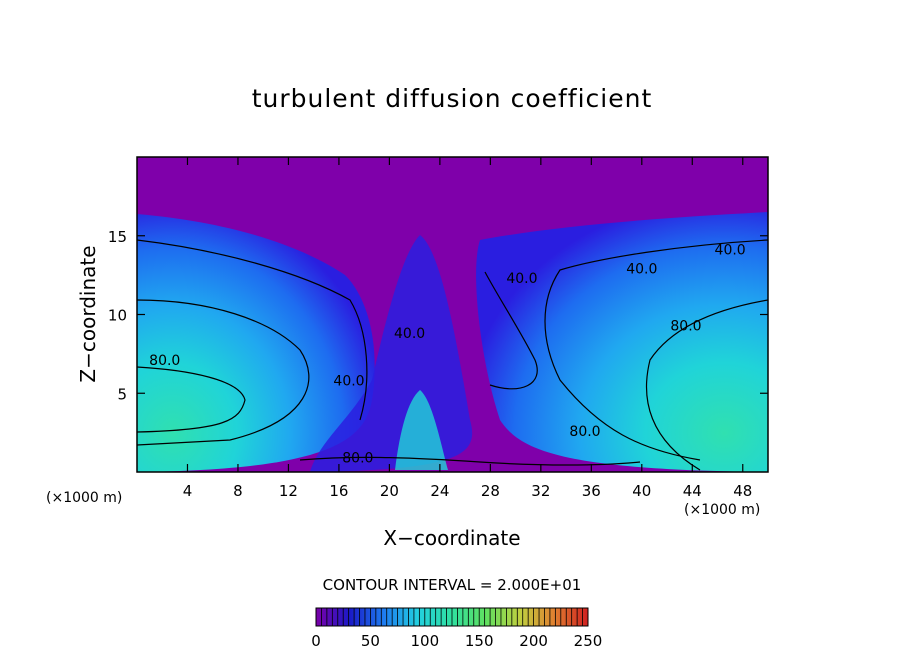 Image resolution: width=904 pixels, height=654 pixels. Describe the element at coordinates (238, 491) in the screenshot. I see `x-tick-label: 8` at that location.